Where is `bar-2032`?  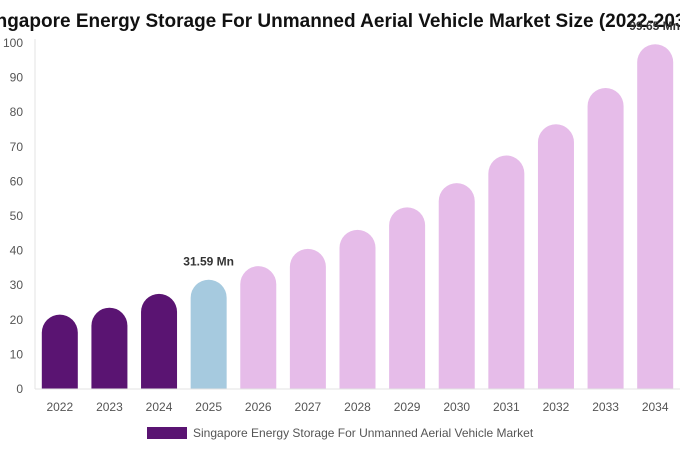 bar-2032 is located at coordinates (555, 257).